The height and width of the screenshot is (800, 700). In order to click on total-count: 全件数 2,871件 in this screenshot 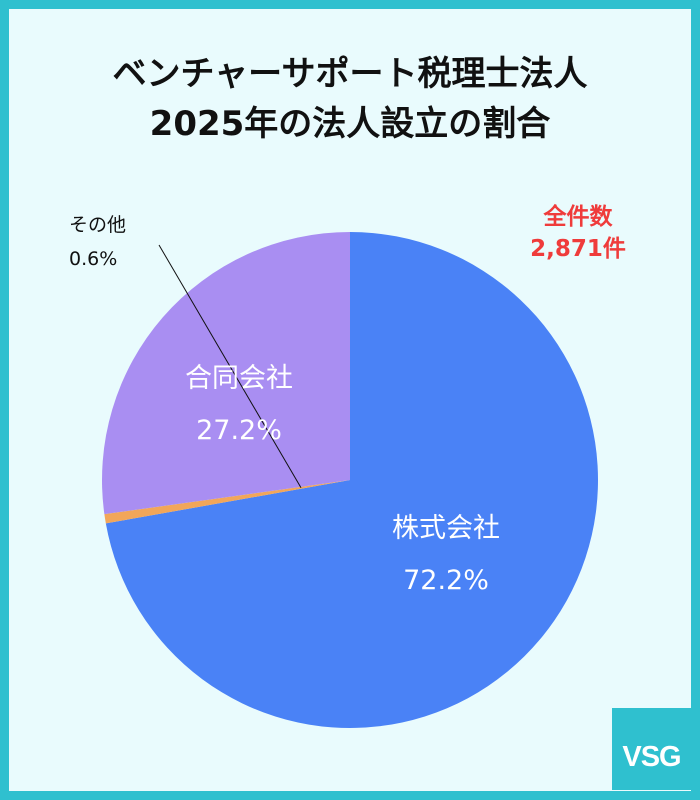, I will do `click(578, 233)`.